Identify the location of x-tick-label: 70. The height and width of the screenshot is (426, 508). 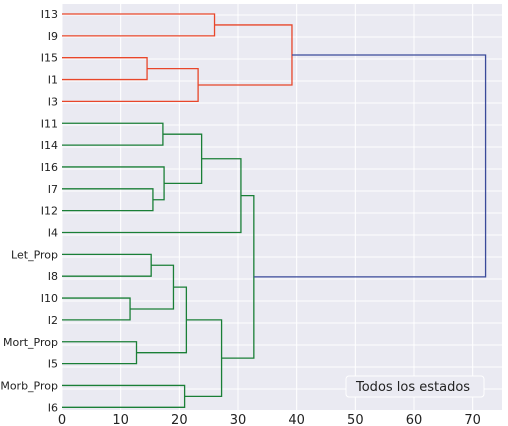
(472, 419).